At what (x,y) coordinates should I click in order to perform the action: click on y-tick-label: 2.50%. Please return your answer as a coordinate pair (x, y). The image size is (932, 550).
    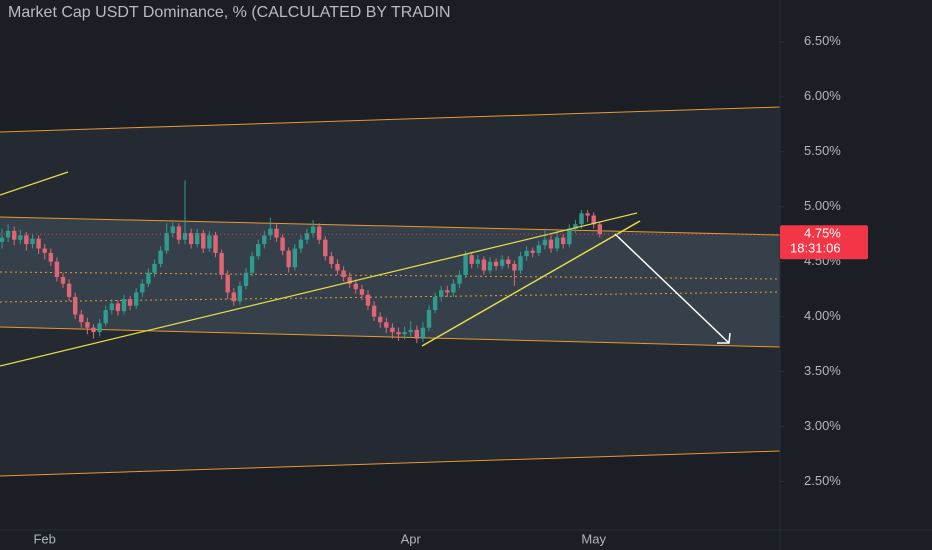
    Looking at the image, I should click on (822, 480).